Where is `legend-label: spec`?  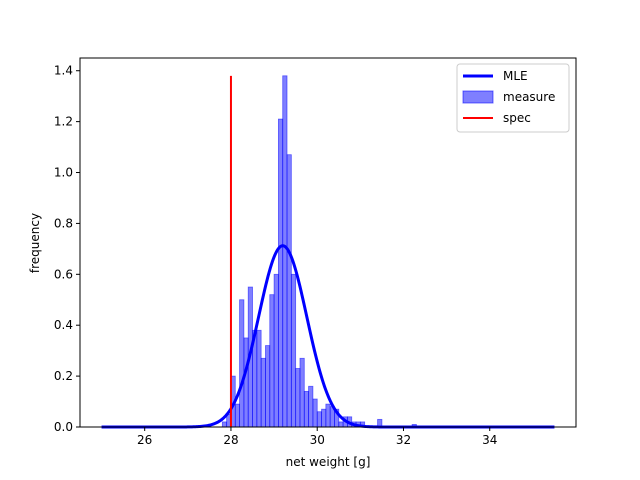
legend-label: spec is located at coordinates (517, 118).